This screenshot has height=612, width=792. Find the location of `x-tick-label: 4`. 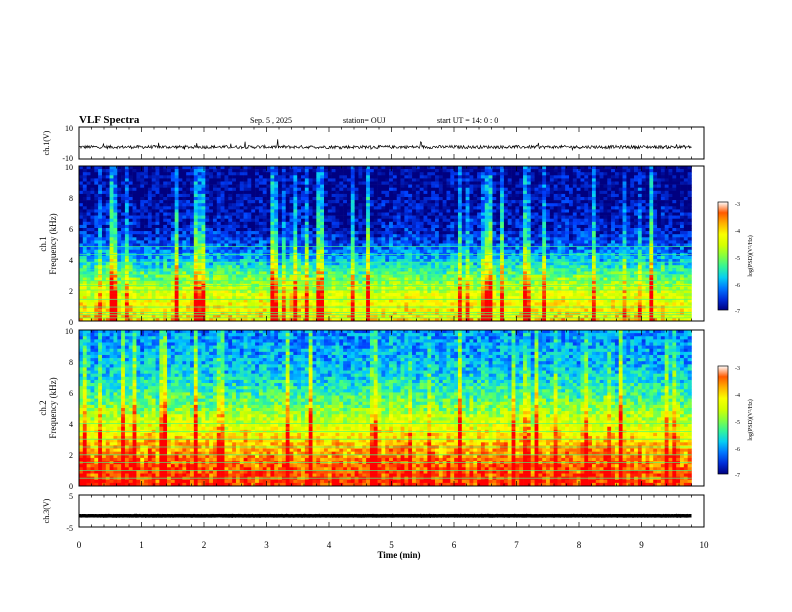

x-tick-label: 4 is located at coordinates (329, 545).